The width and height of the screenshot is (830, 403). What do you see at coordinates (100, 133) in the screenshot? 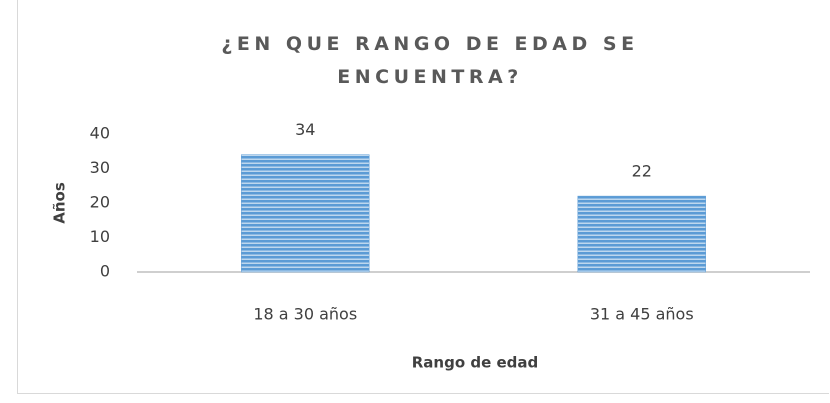
I see `y-tick-label: 40` at bounding box center [100, 133].